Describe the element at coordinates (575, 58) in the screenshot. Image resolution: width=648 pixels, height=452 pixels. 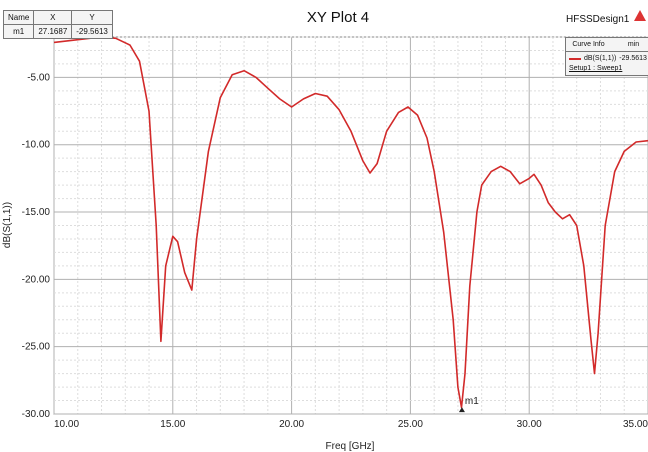
I see `legend-swatch-icon` at that location.